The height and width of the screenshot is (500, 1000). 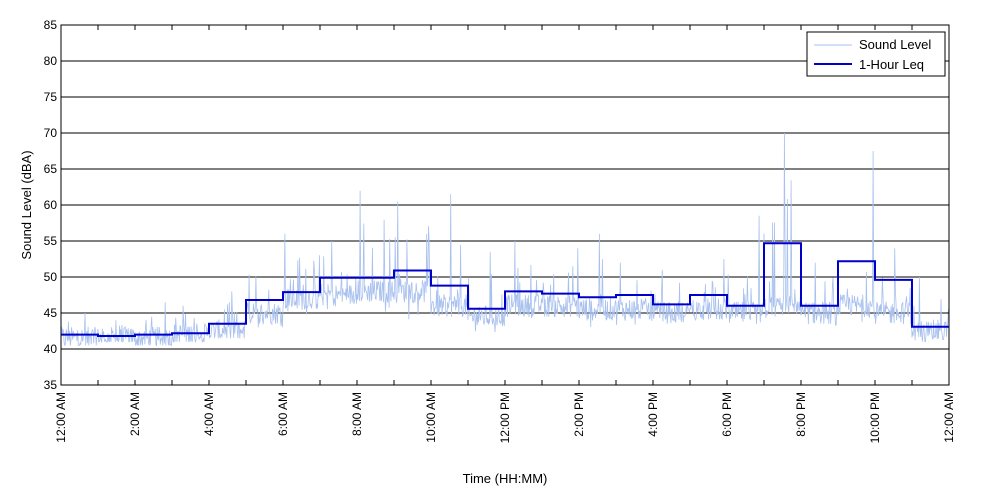 I want to click on legend-label-sound-level: Sound Level, so click(x=895, y=44).